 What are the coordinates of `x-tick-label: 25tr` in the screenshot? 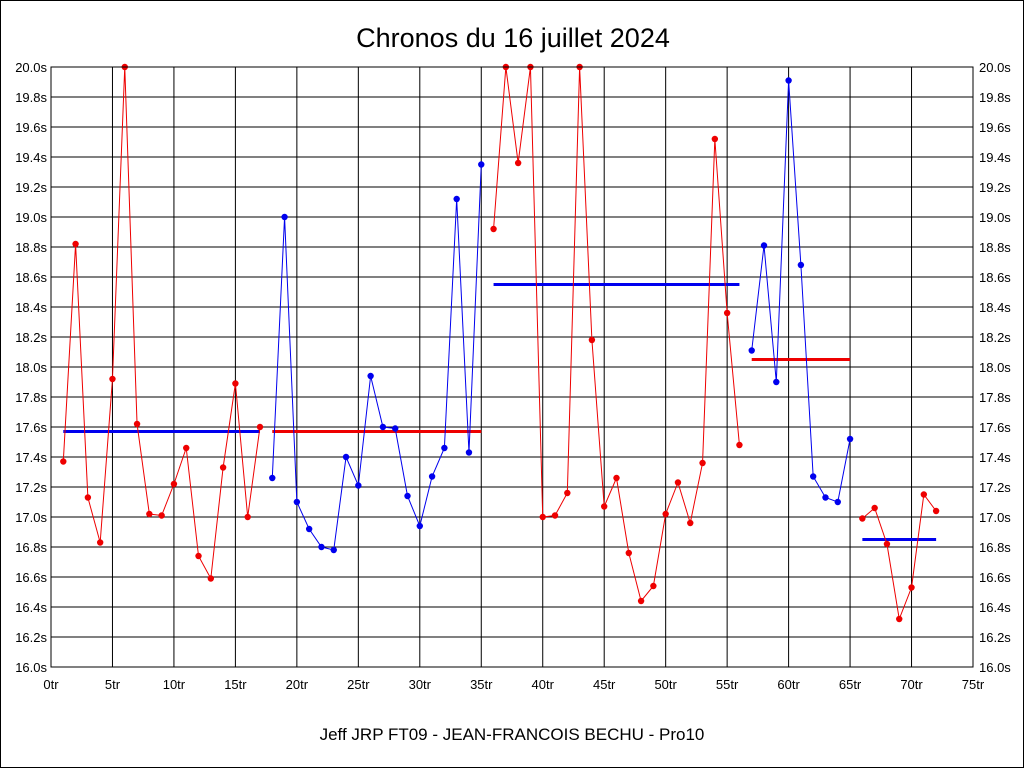 It's located at (358, 684).